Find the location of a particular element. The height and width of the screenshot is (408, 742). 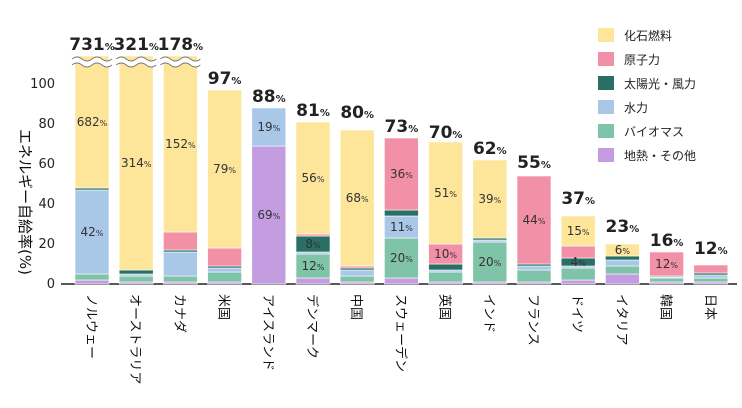

category-label: ドイツ is located at coordinates (576, 313).